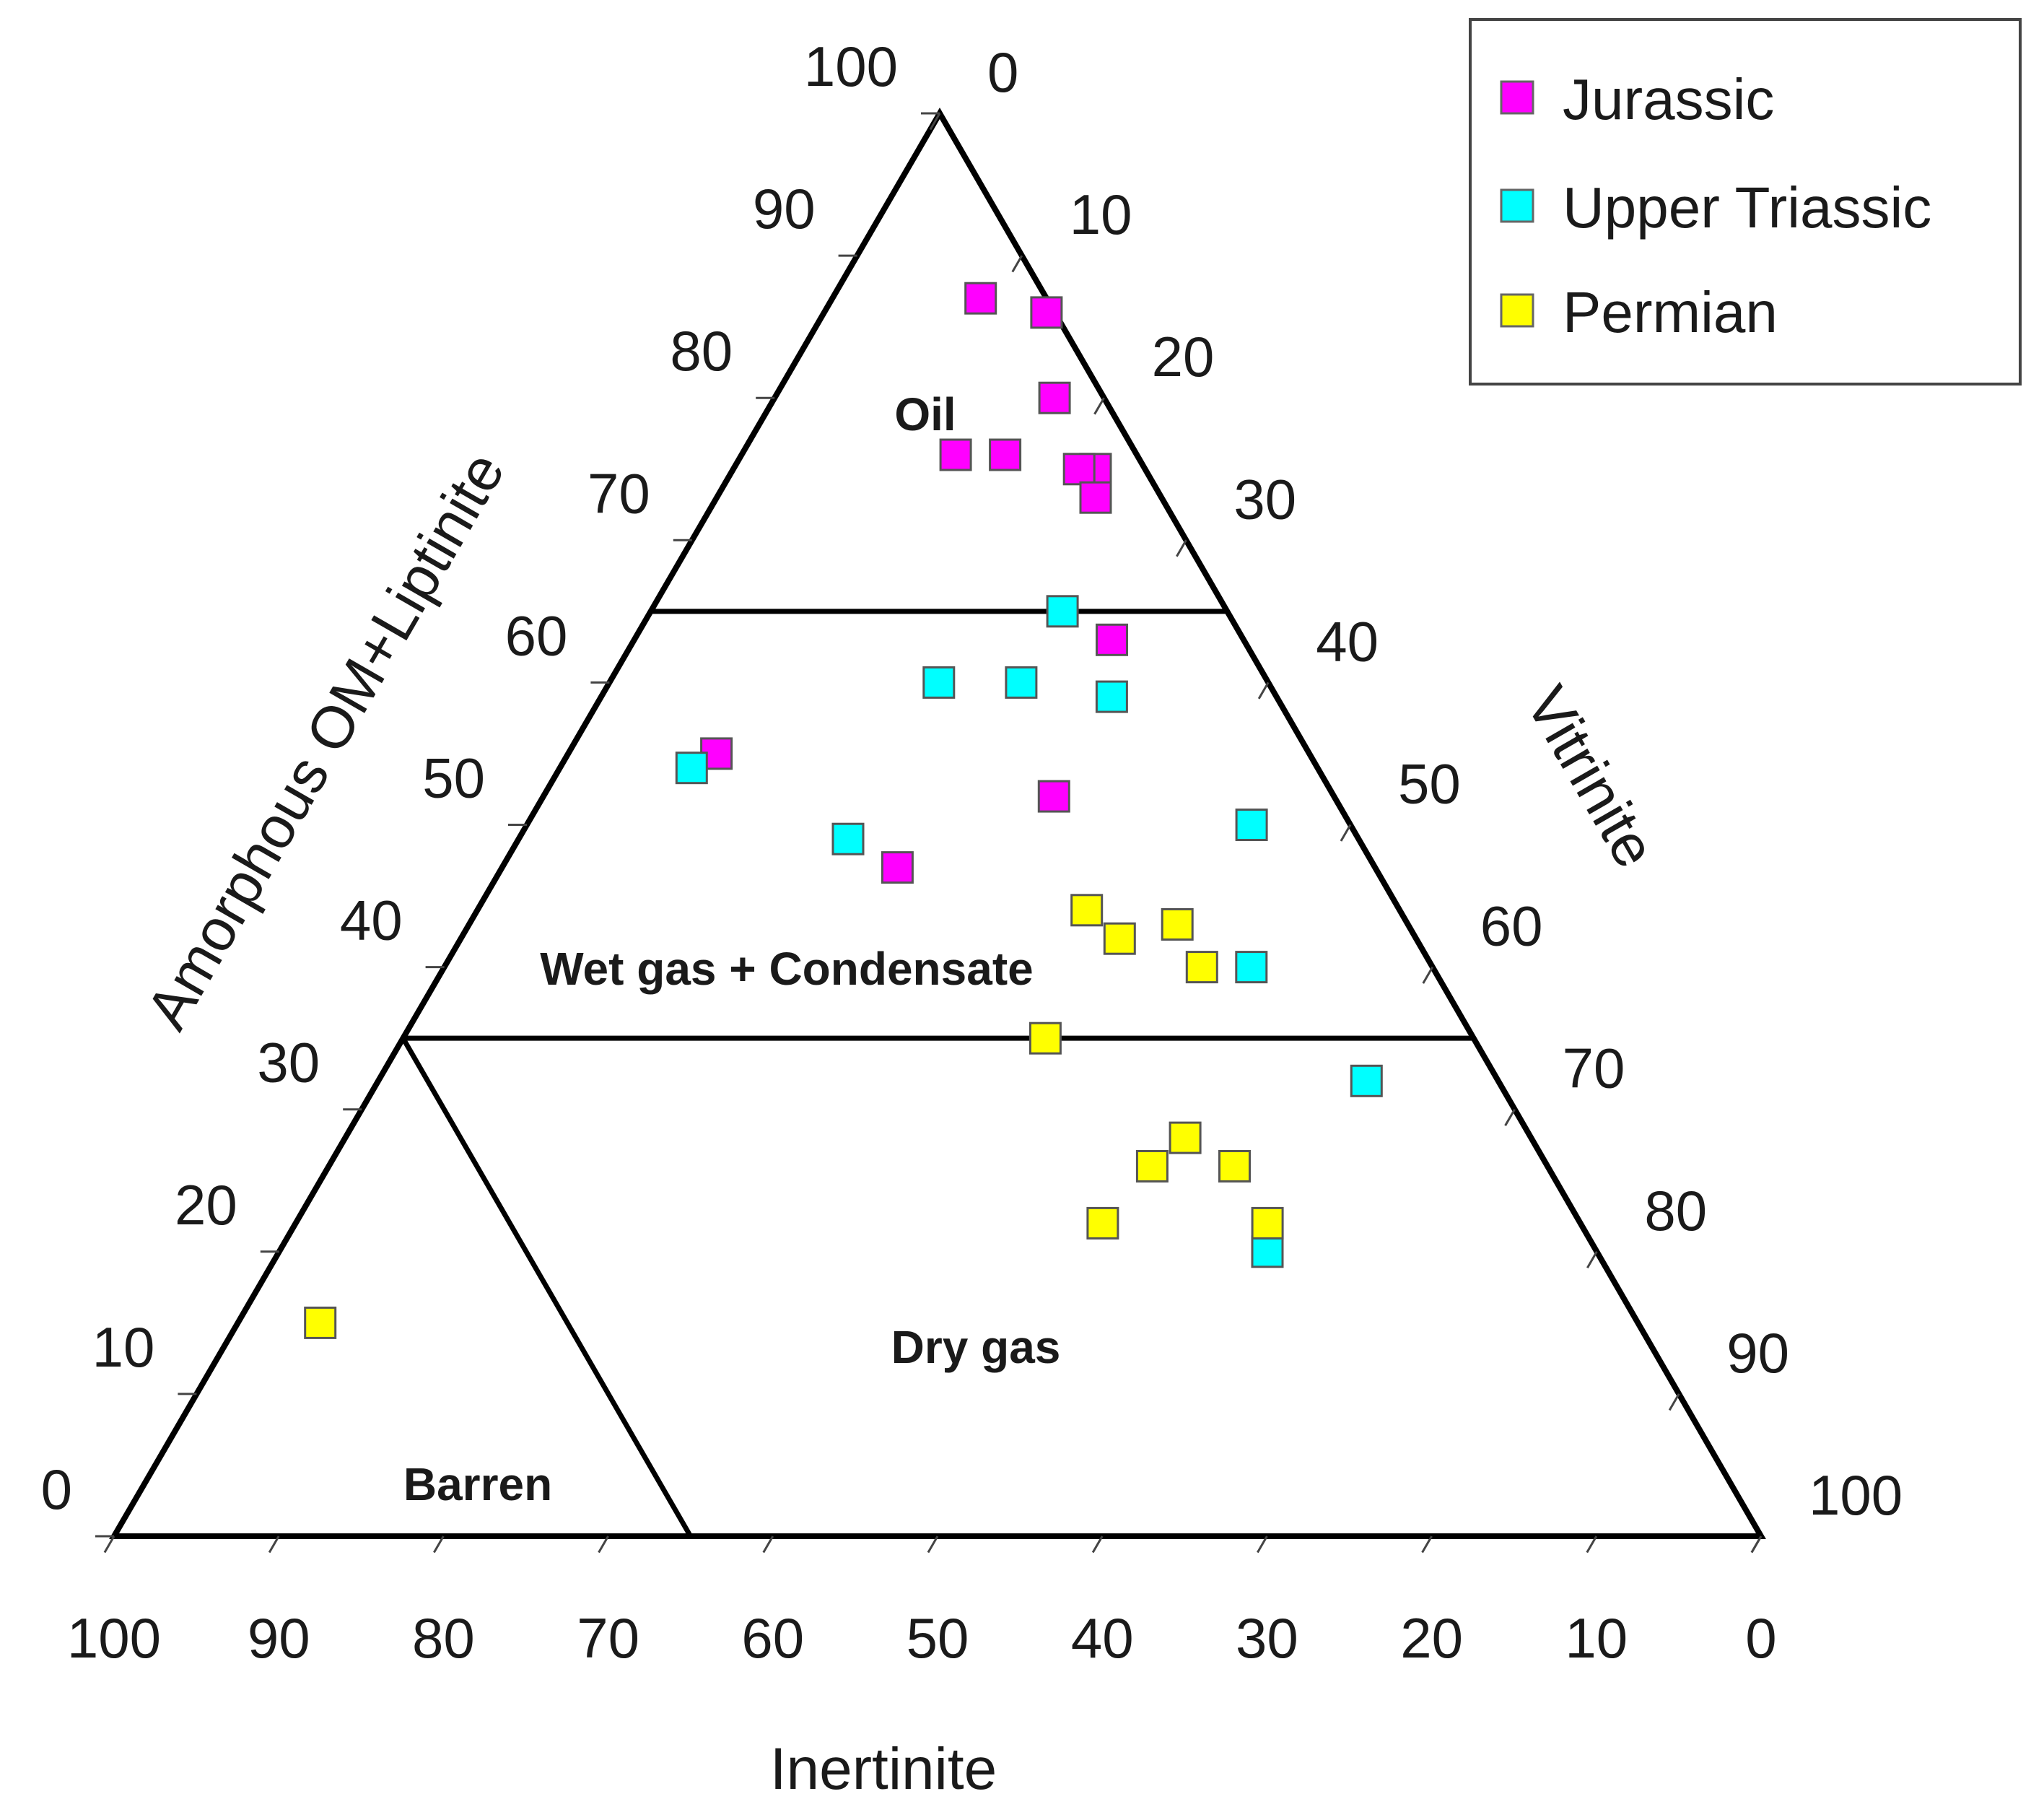 Image resolution: width=2044 pixels, height=1812 pixels. I want to click on right-tick-label-20: 20, so click(1183, 357).